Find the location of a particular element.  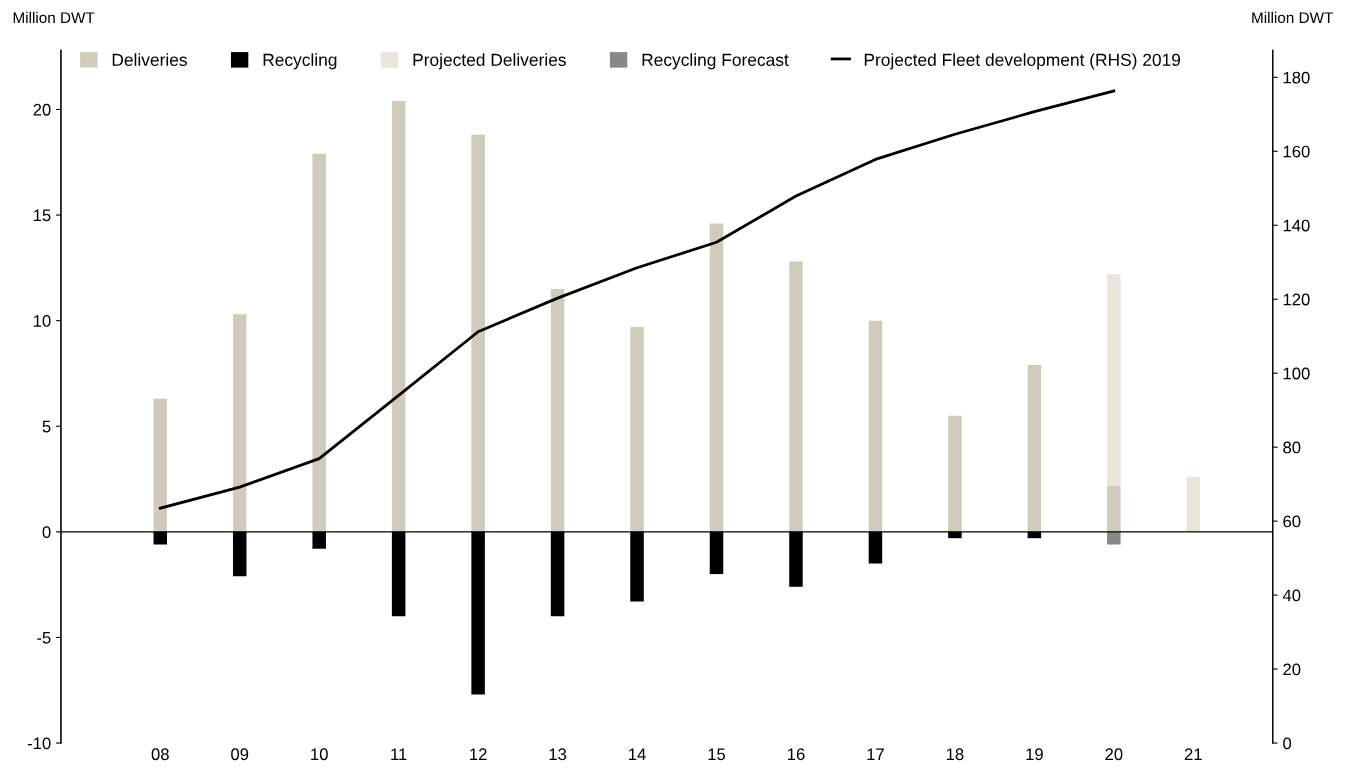

y-axis-title: Million DWT is located at coordinates (54, 17).